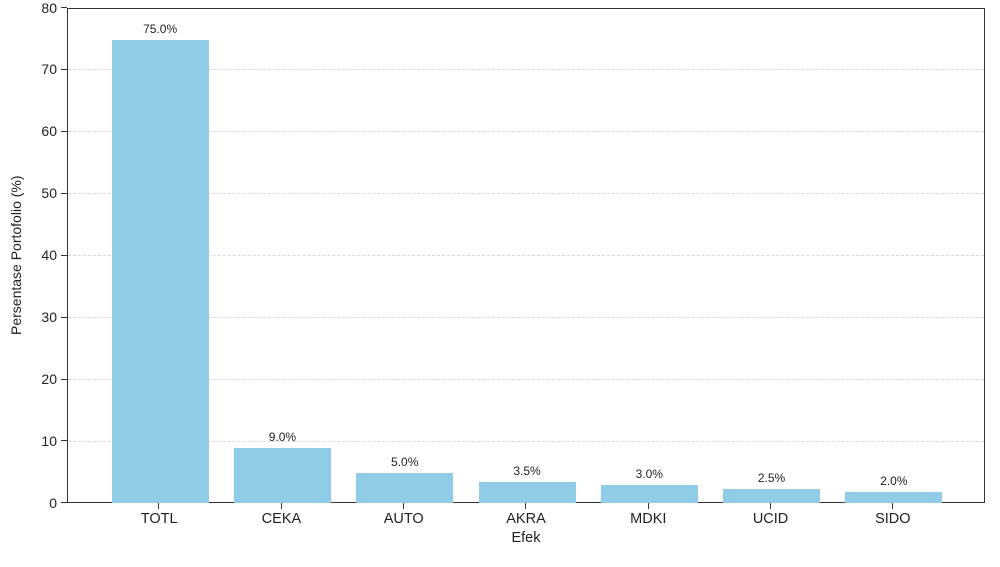  I want to click on bar-value-label: 3.5%, so click(527, 471).